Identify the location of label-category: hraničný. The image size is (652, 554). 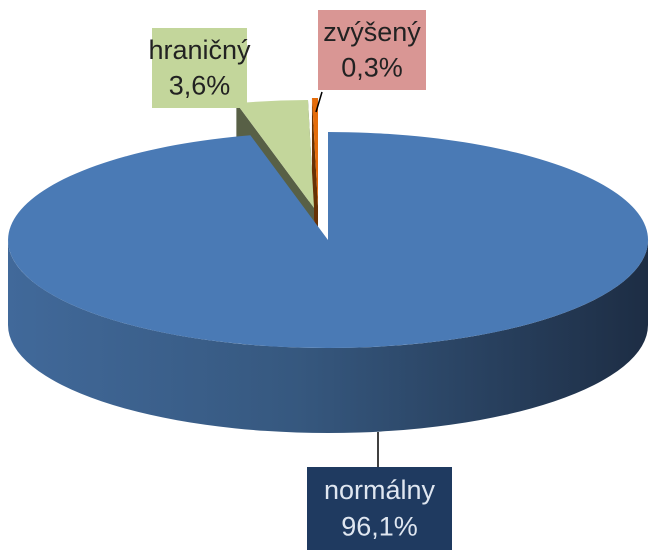
(199, 50).